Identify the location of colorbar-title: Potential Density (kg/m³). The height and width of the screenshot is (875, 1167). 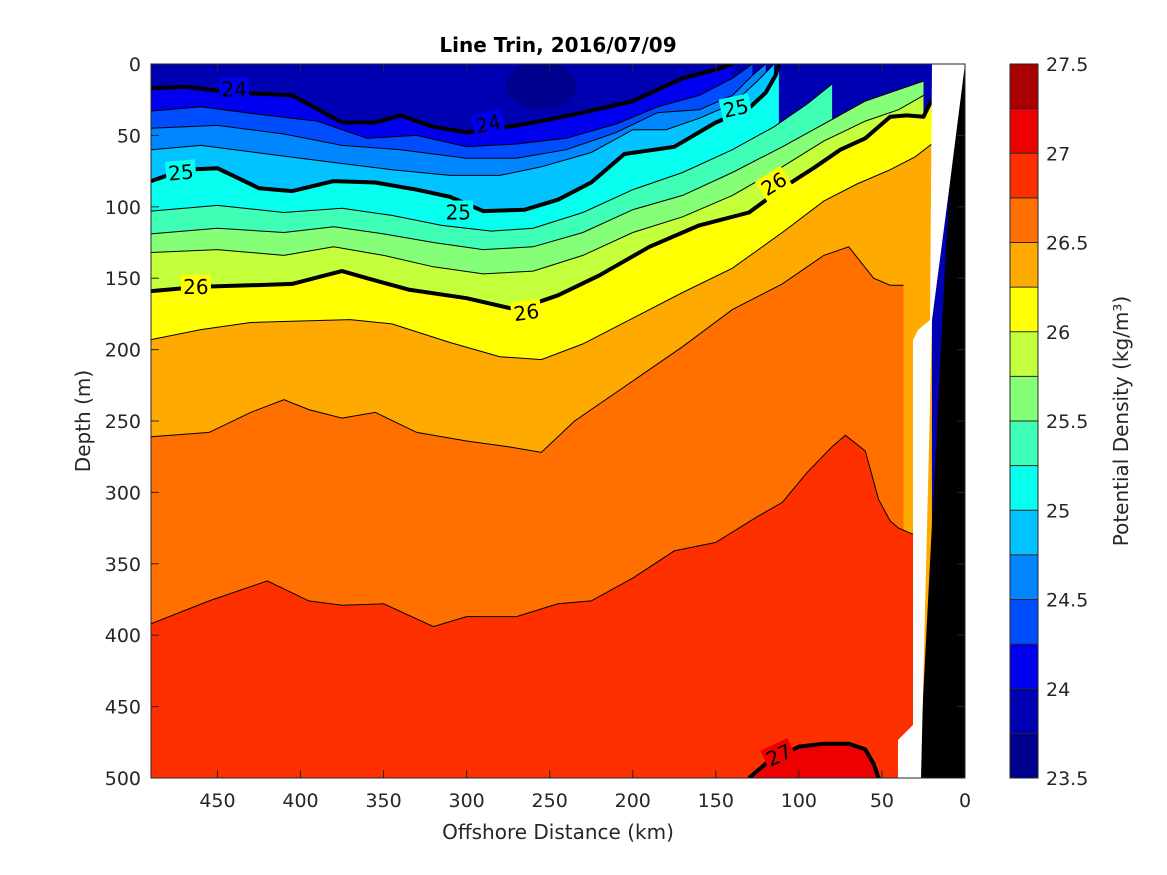
(1121, 421).